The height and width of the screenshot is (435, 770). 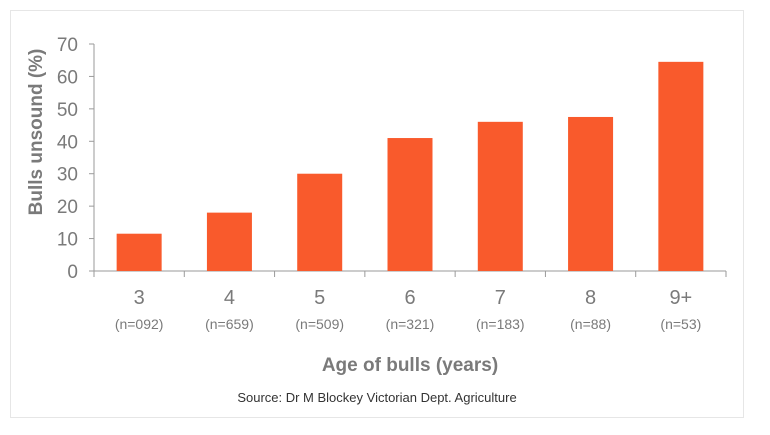 I want to click on x-category-label: 6, so click(x=409, y=298).